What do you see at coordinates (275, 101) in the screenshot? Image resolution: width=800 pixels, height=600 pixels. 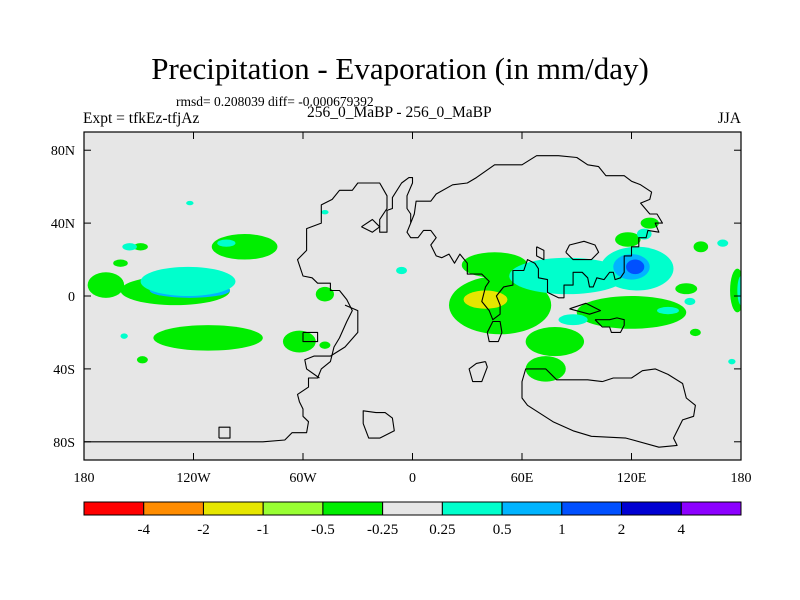 I see `chart-subtitle: rmsd= 0.208039 diff= -0.000679392` at bounding box center [275, 101].